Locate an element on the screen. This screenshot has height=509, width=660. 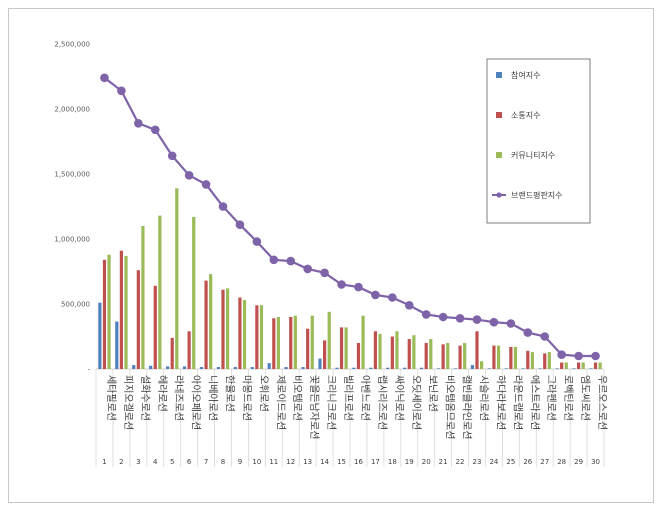
y-tick-label: 2,000,000 is located at coordinates (72, 110).